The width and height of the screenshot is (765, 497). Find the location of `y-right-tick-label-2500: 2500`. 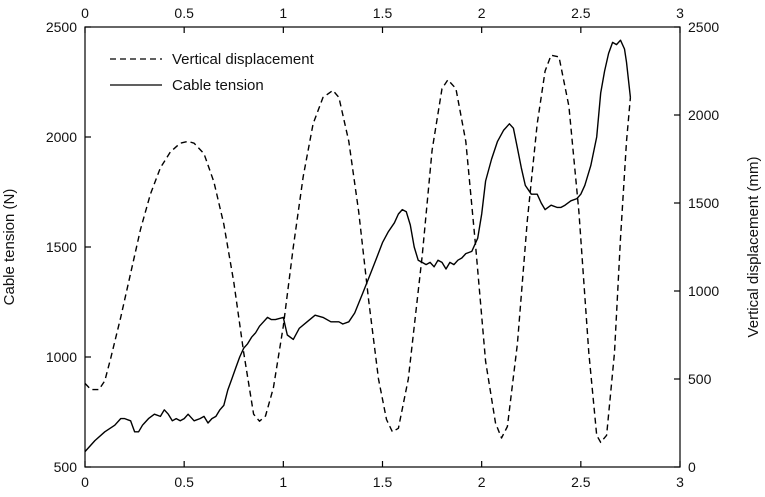

y-right-tick-label-2500: 2500 is located at coordinates (703, 27).